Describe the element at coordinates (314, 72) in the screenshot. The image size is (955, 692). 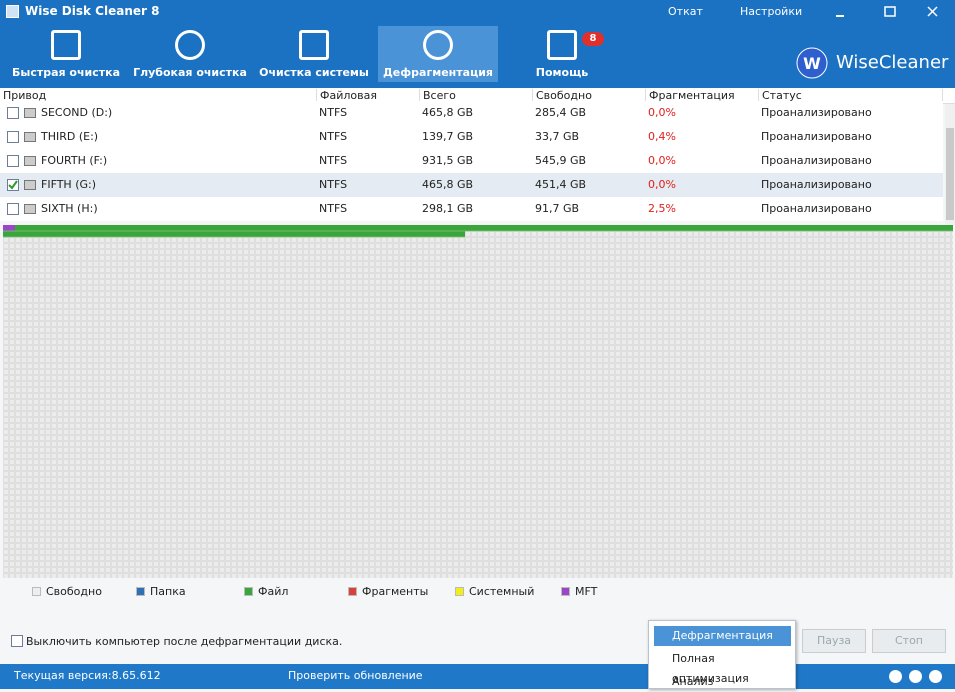
I see `tab-label: Очистка системы` at that location.